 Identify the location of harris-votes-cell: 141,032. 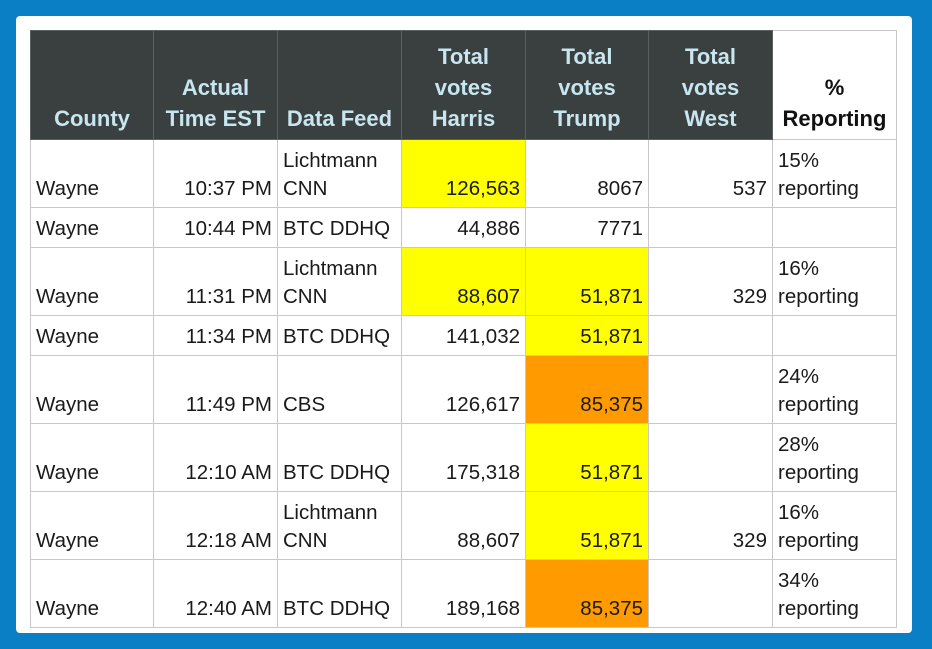
(463, 335).